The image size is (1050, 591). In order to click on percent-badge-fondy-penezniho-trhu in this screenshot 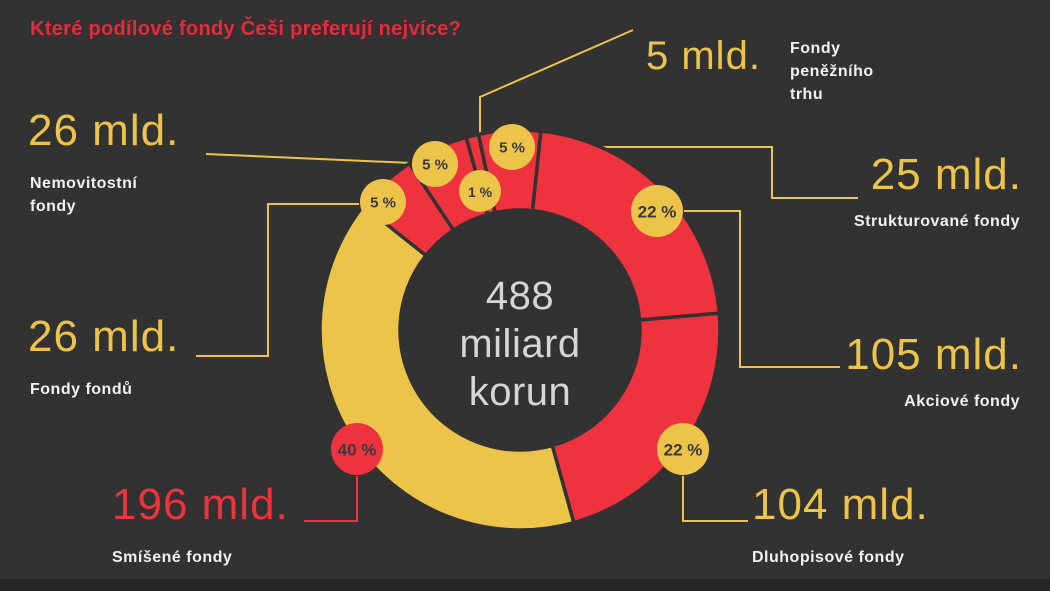, I will do `click(480, 191)`.